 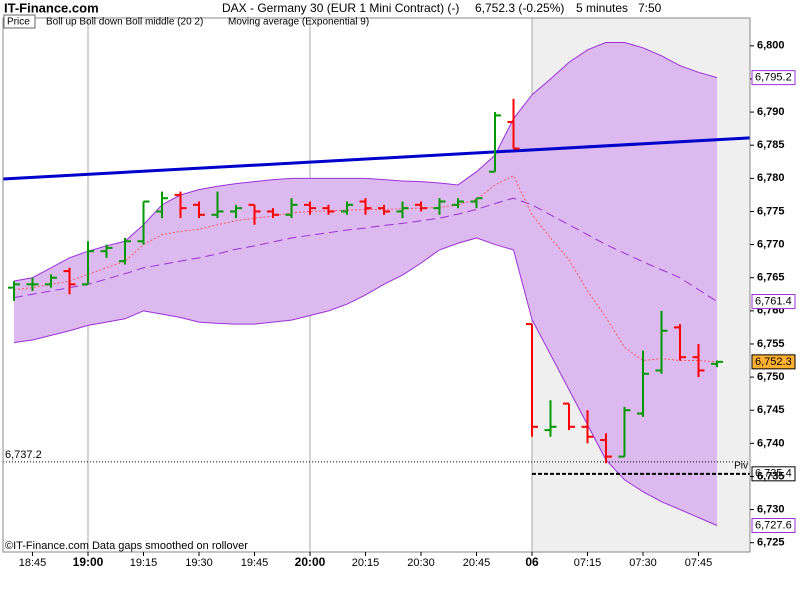 What do you see at coordinates (532, 562) in the screenshot?
I see `x-tick-label: 06` at bounding box center [532, 562].